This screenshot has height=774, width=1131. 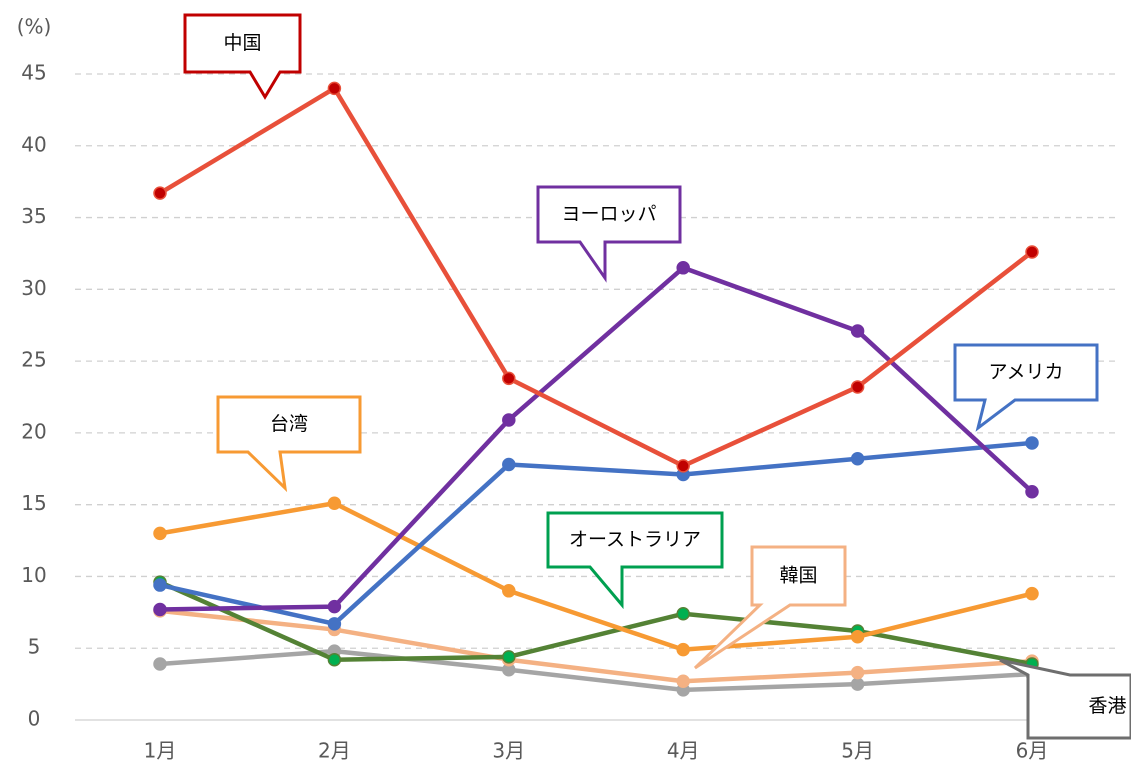 I want to click on legend-label: 韓国, so click(x=798, y=576).